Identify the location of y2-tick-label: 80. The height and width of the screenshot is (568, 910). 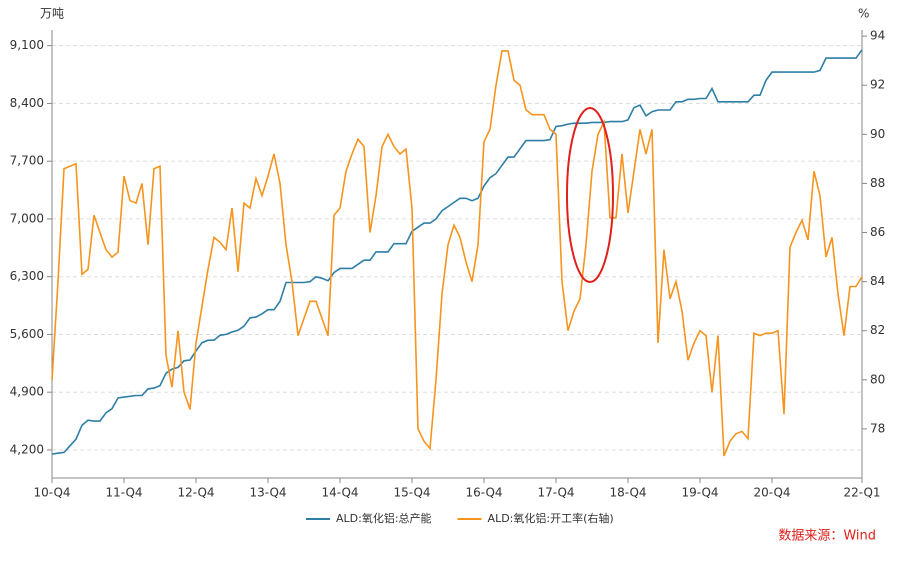
(877, 379).